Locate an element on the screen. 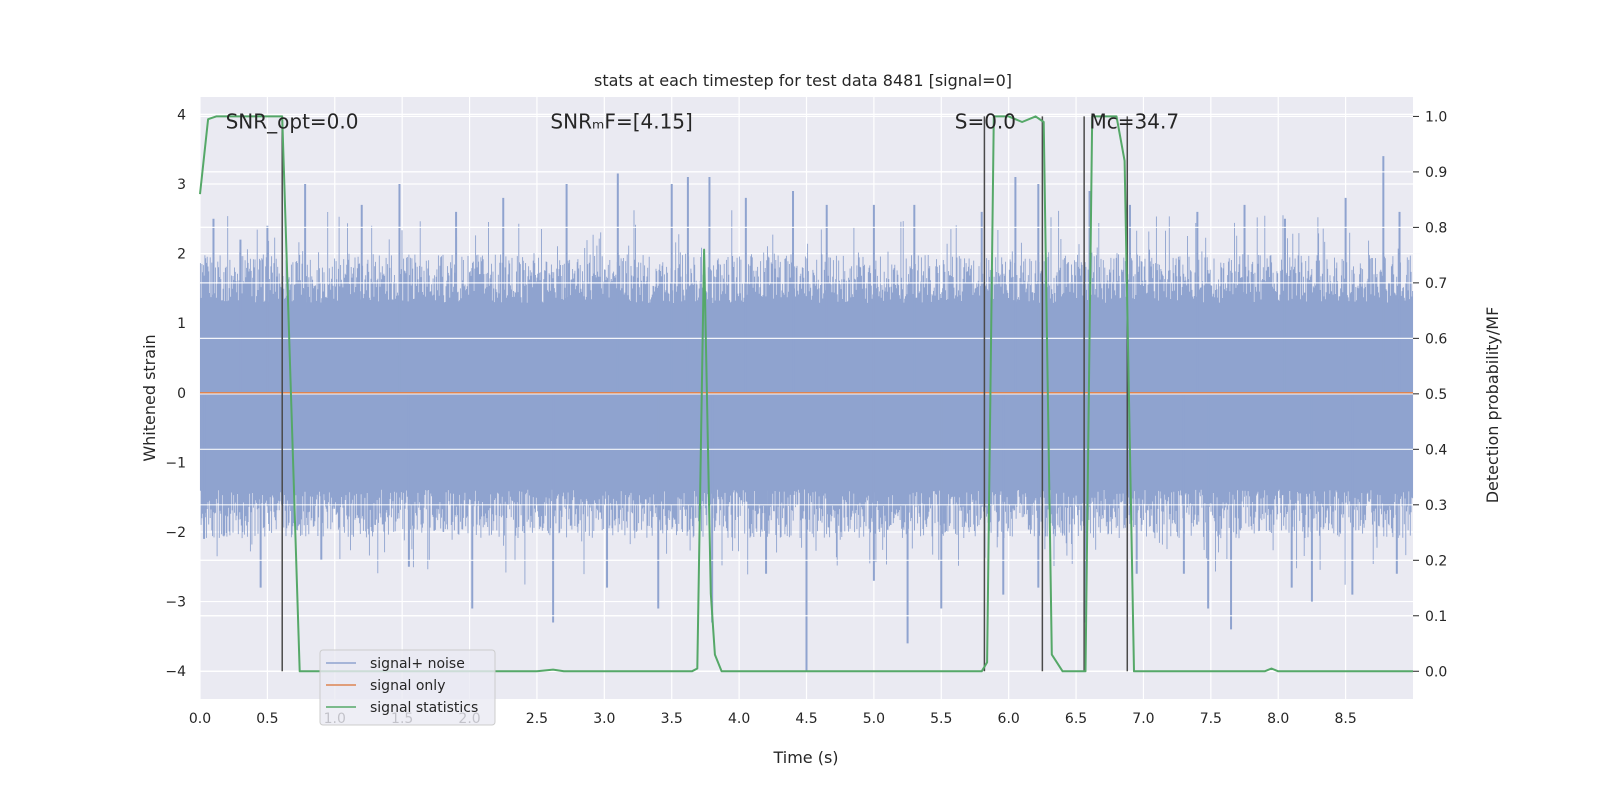 The width and height of the screenshot is (1600, 800). y-right-tick-label: 0.1 is located at coordinates (1436, 617).